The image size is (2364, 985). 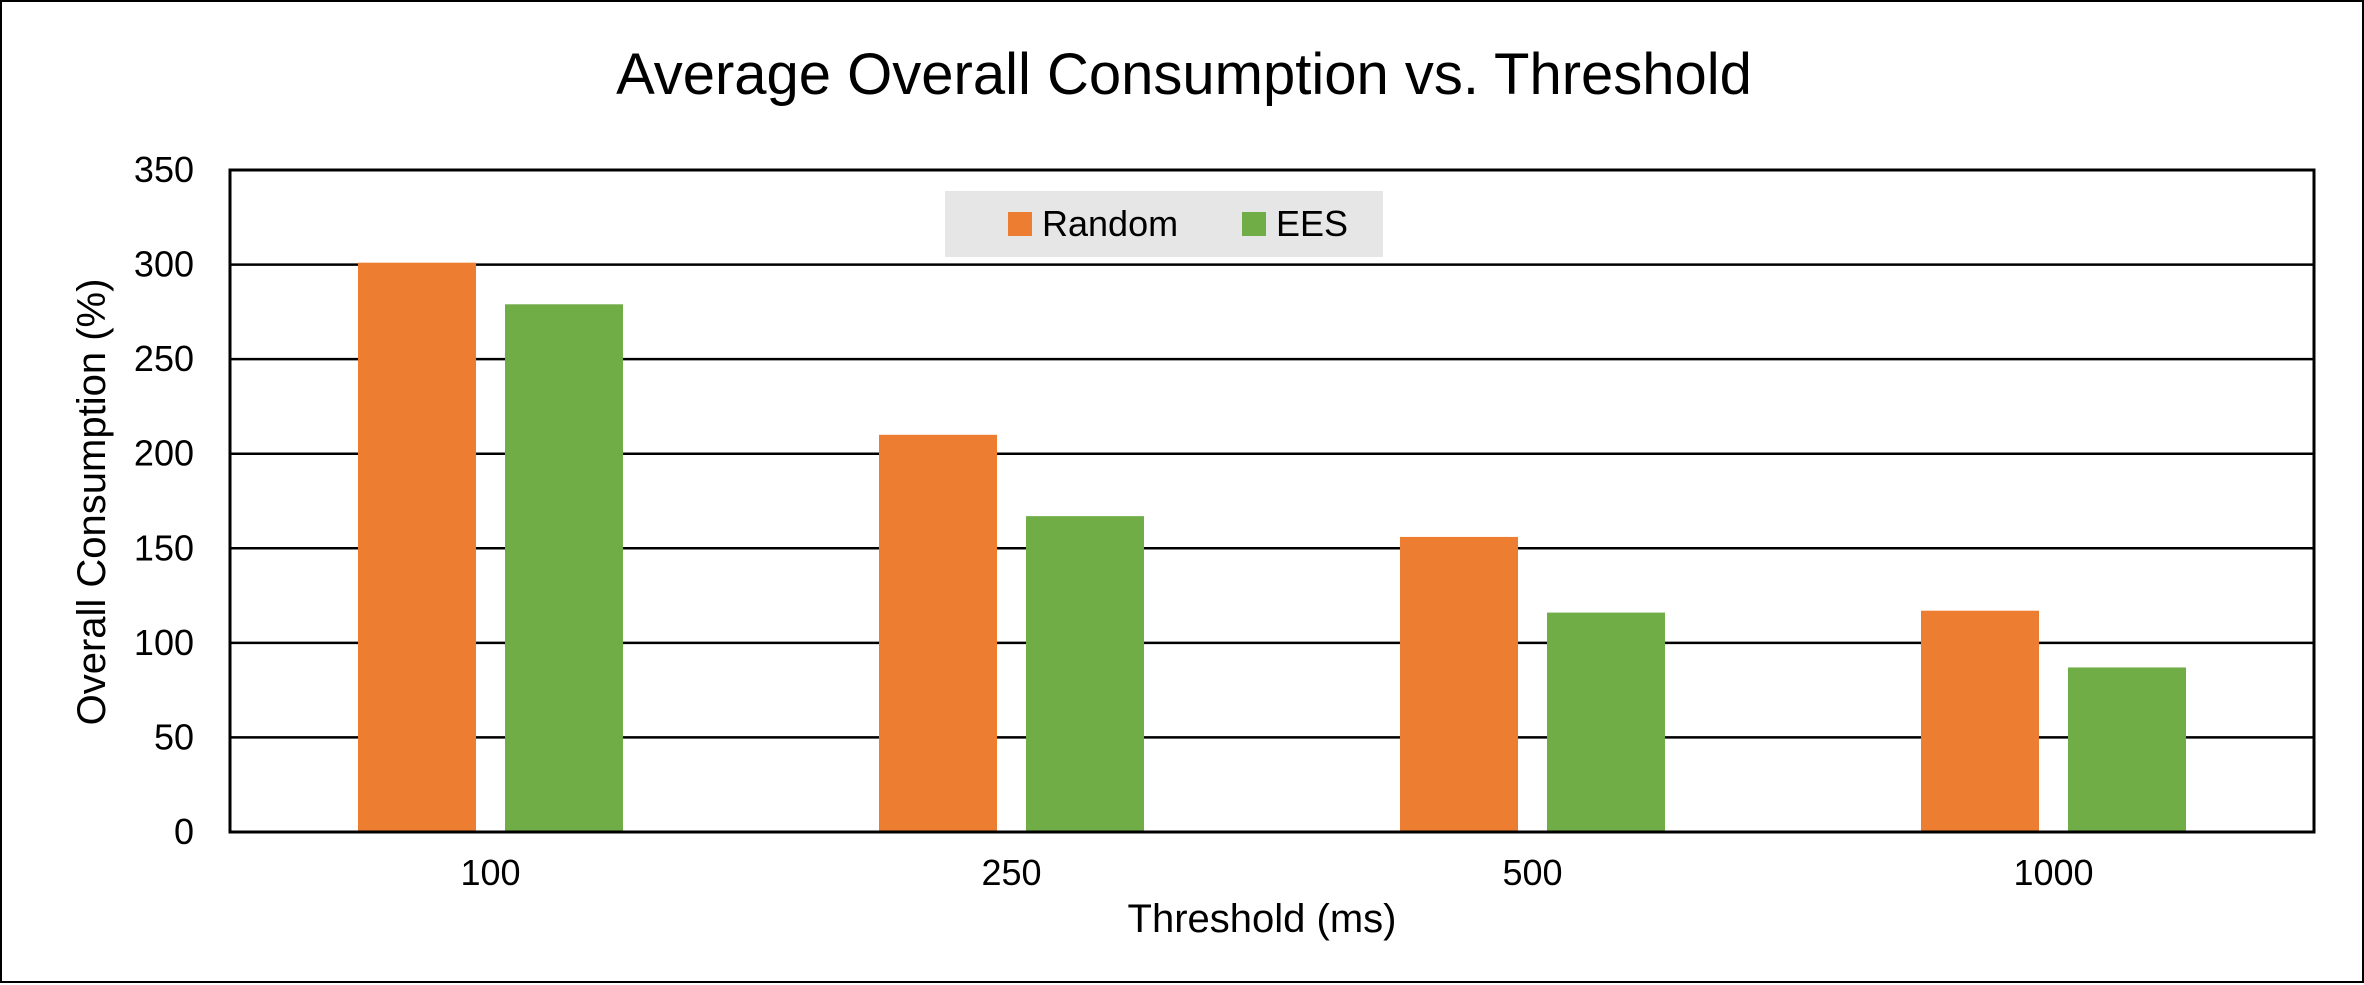 What do you see at coordinates (164, 358) in the screenshot?
I see `y-tick-label: 250` at bounding box center [164, 358].